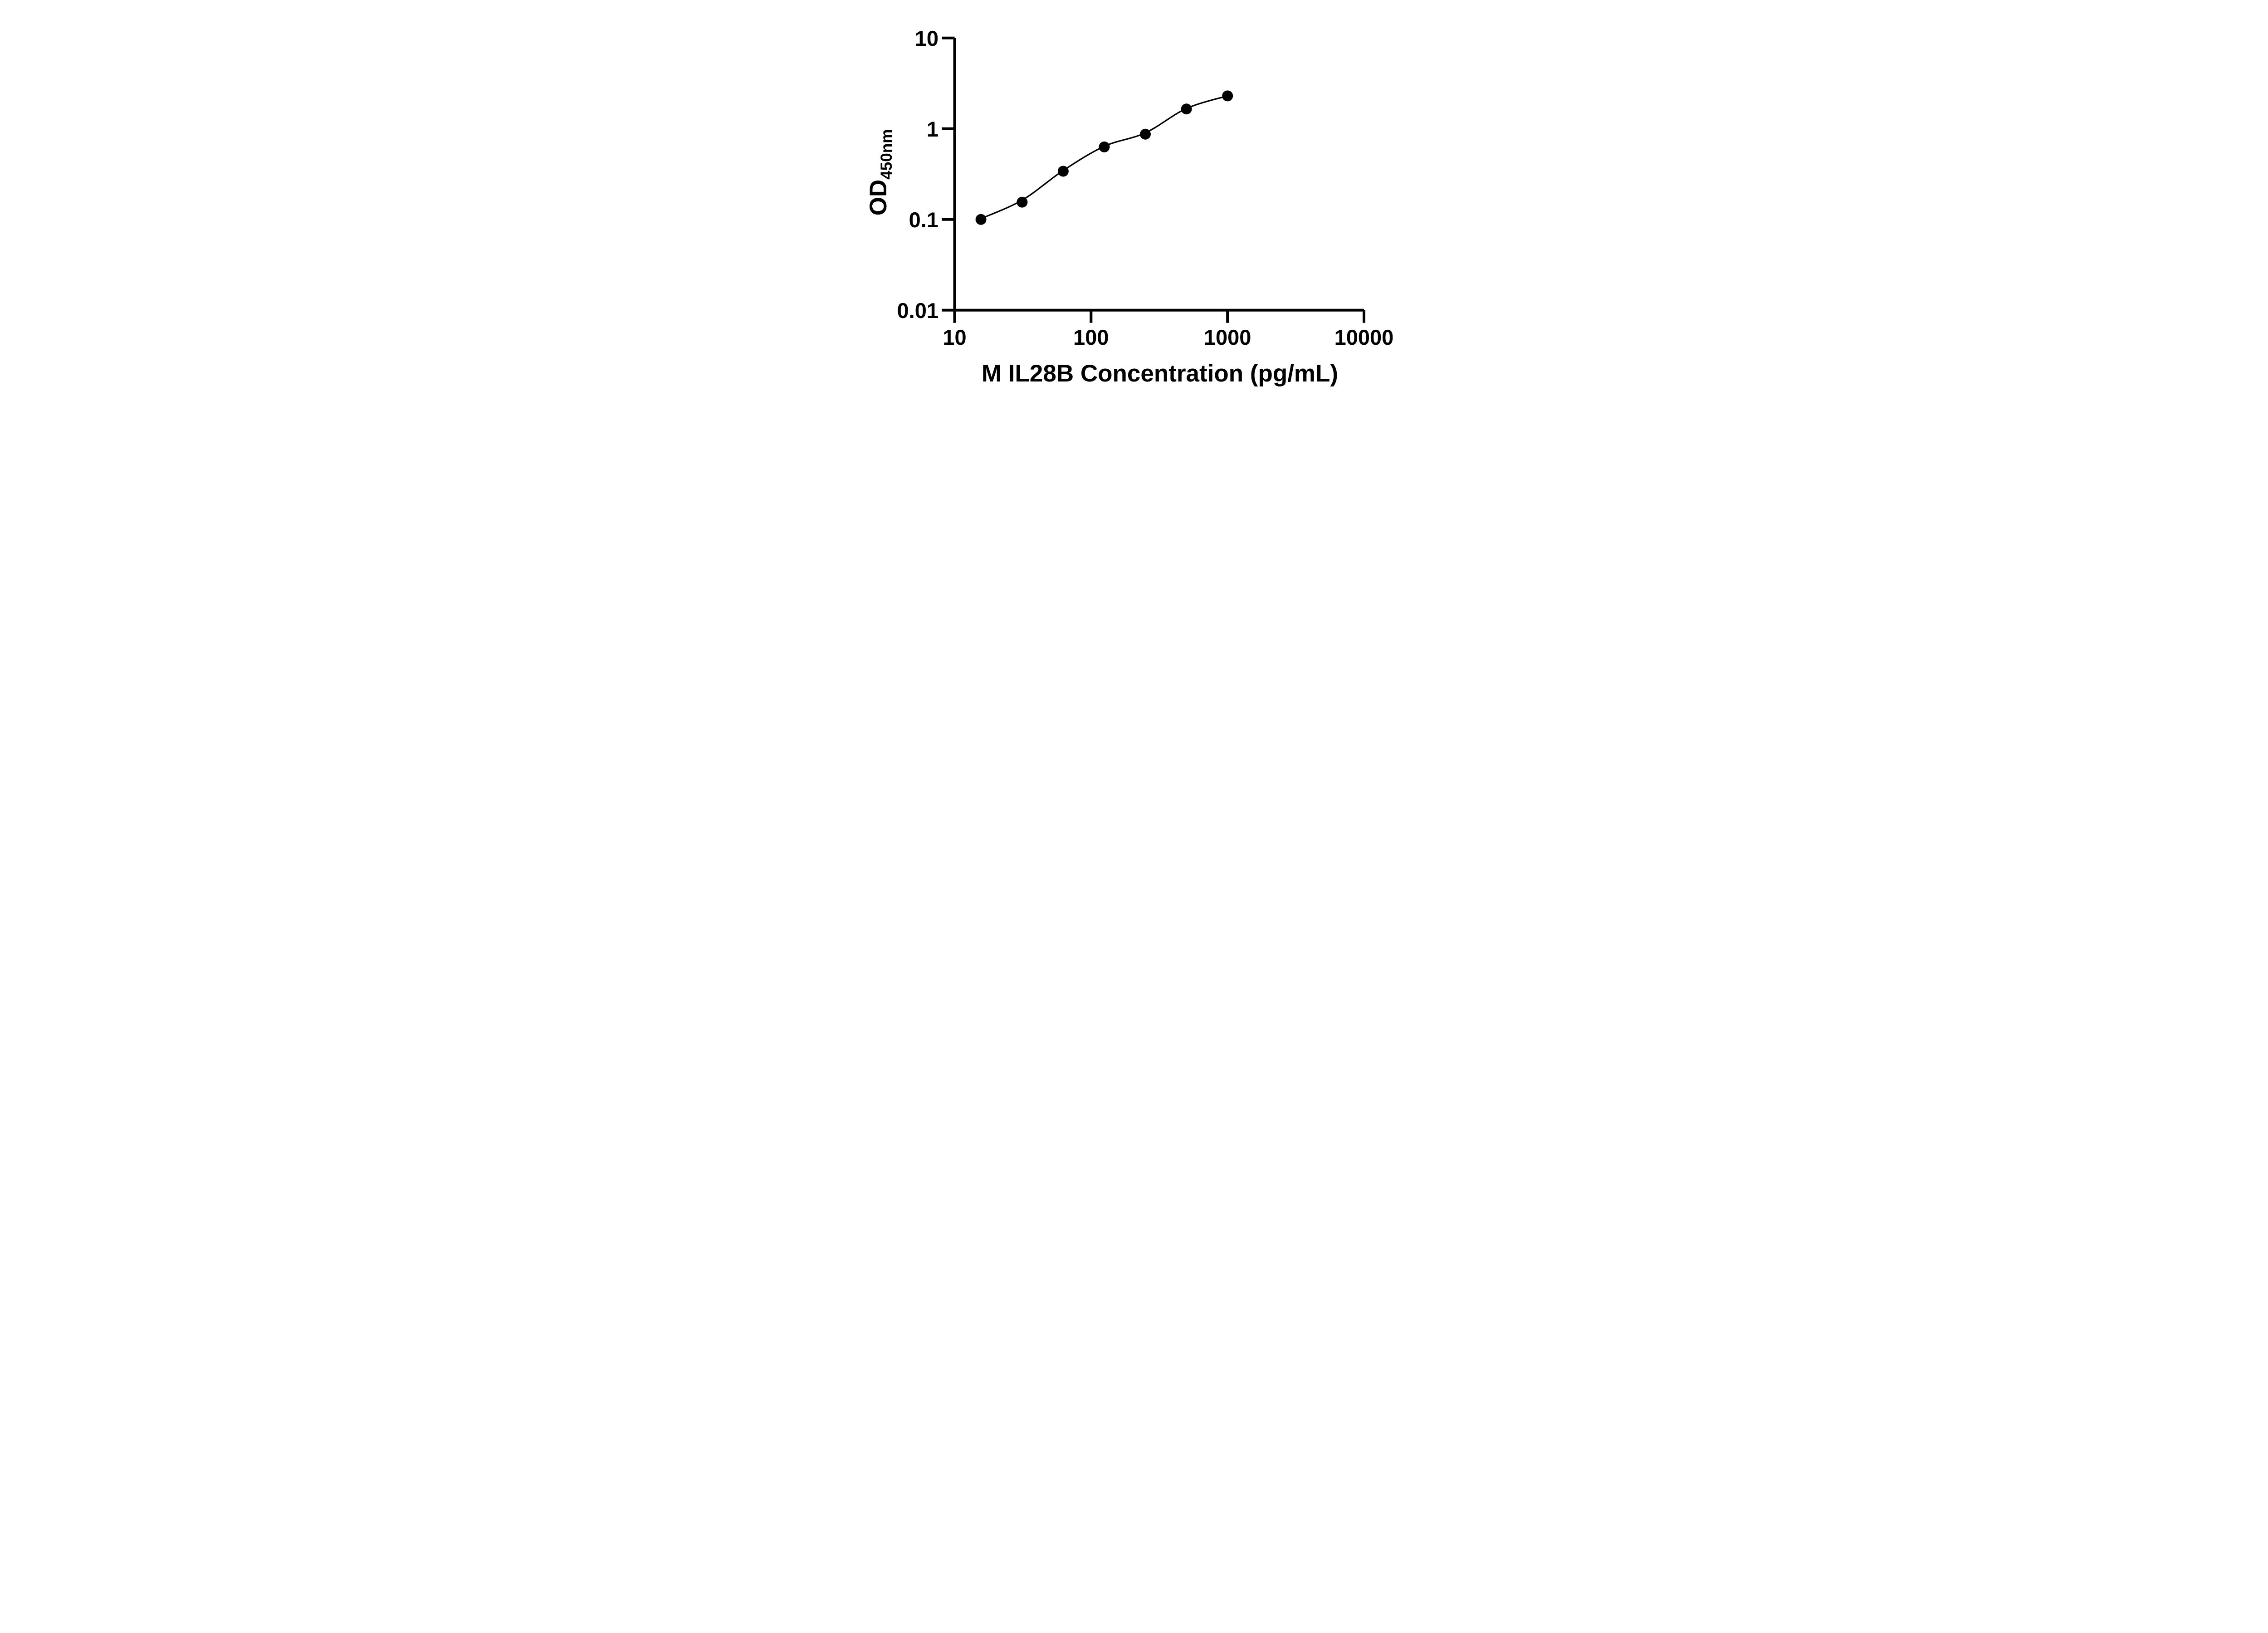  I want to click on y-axis-title-main: OD, so click(879, 198).